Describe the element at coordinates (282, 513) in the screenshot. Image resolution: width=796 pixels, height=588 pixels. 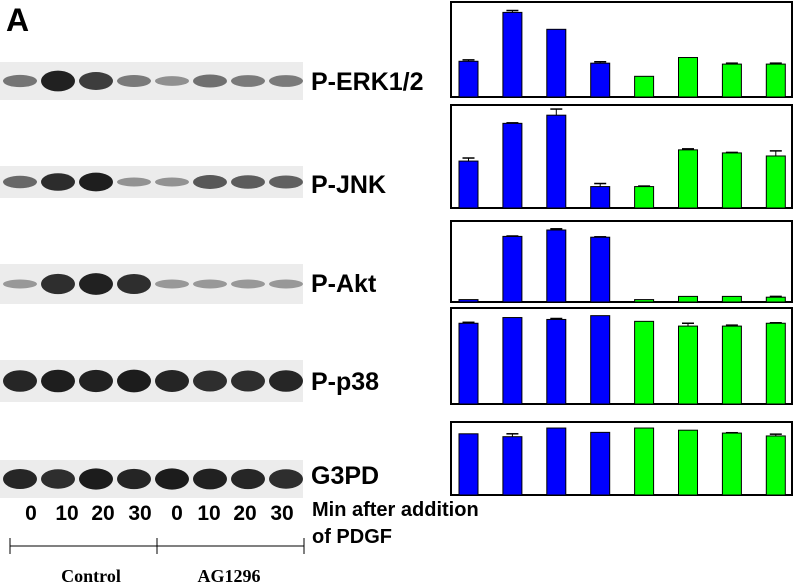
I see `time-label-ag1296-30: 30` at that location.